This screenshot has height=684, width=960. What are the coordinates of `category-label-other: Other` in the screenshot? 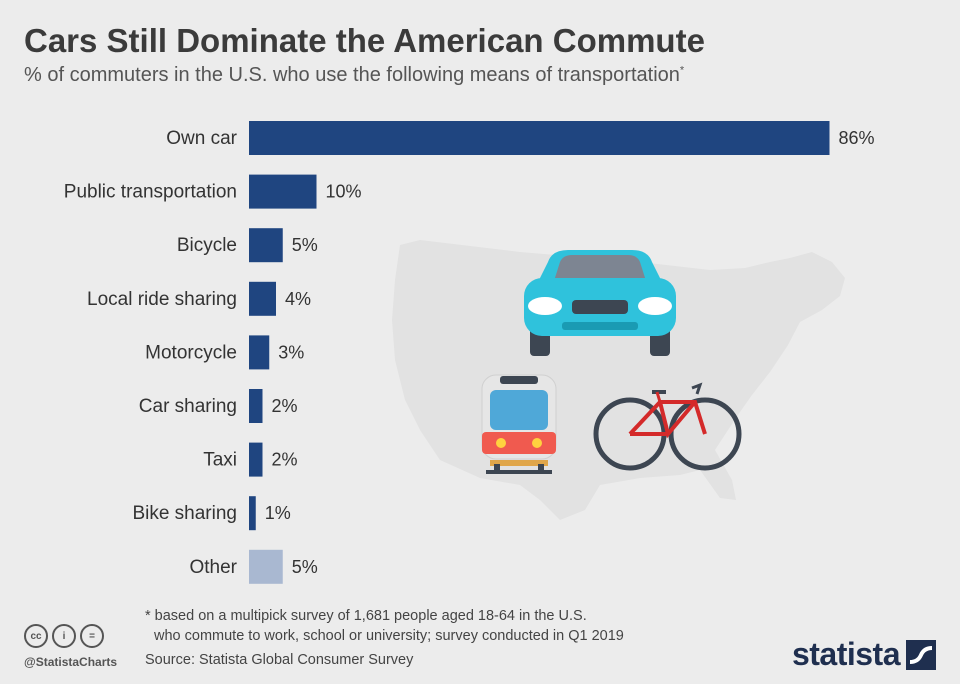 It's located at (213, 567).